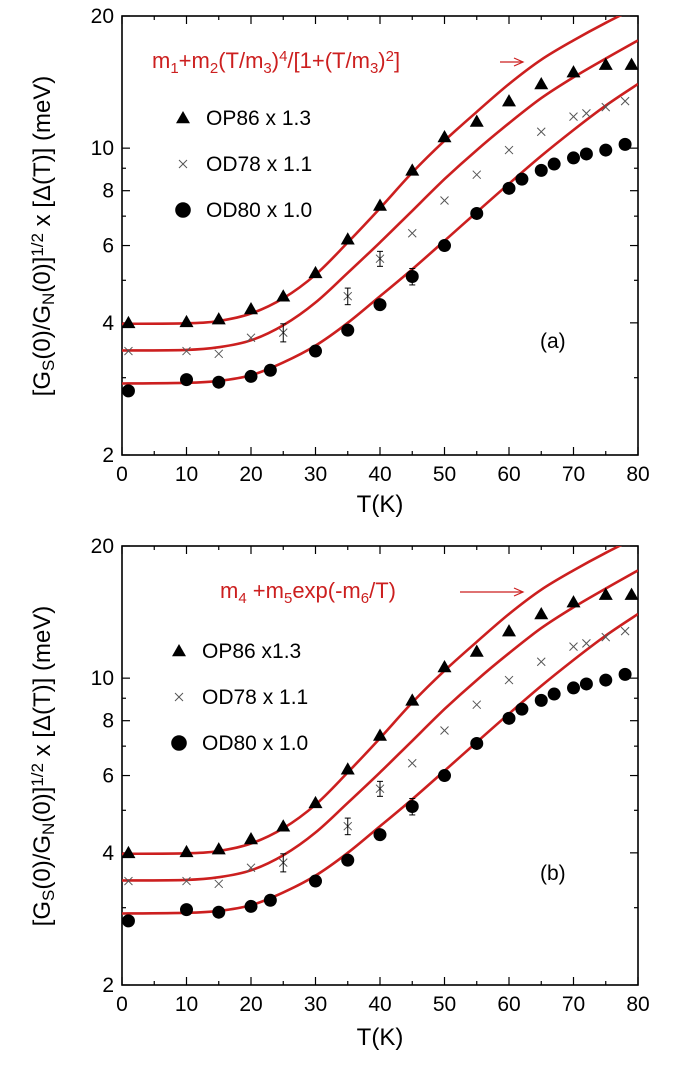 This screenshot has width=680, height=1066. Describe the element at coordinates (250, 474) in the screenshot. I see `x-tick-label: 20` at that location.